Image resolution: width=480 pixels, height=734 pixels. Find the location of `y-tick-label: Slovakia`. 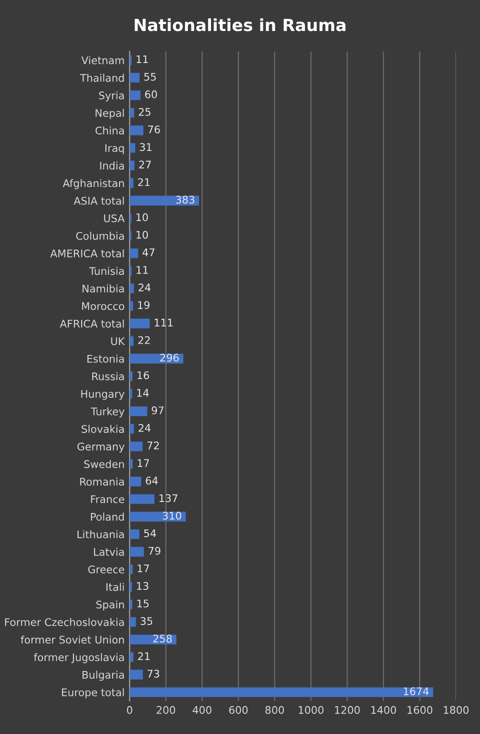

y-tick-label: Slovakia is located at coordinates (103, 428).